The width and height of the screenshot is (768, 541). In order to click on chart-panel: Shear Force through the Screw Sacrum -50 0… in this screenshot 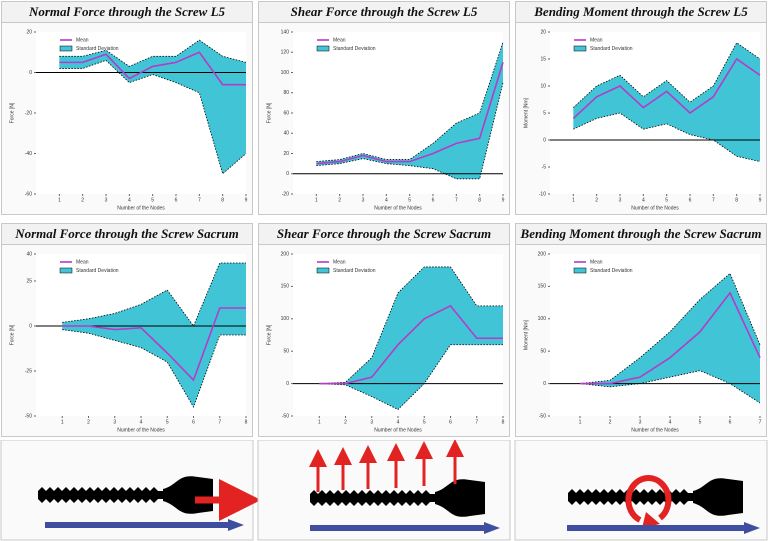, I will do `click(384, 330)`.